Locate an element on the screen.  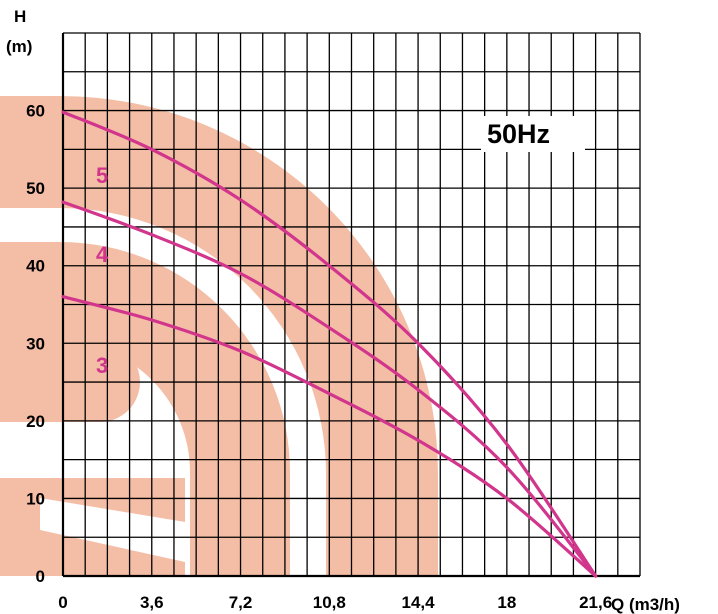
x-tick-label: 18 is located at coordinates (506, 602).